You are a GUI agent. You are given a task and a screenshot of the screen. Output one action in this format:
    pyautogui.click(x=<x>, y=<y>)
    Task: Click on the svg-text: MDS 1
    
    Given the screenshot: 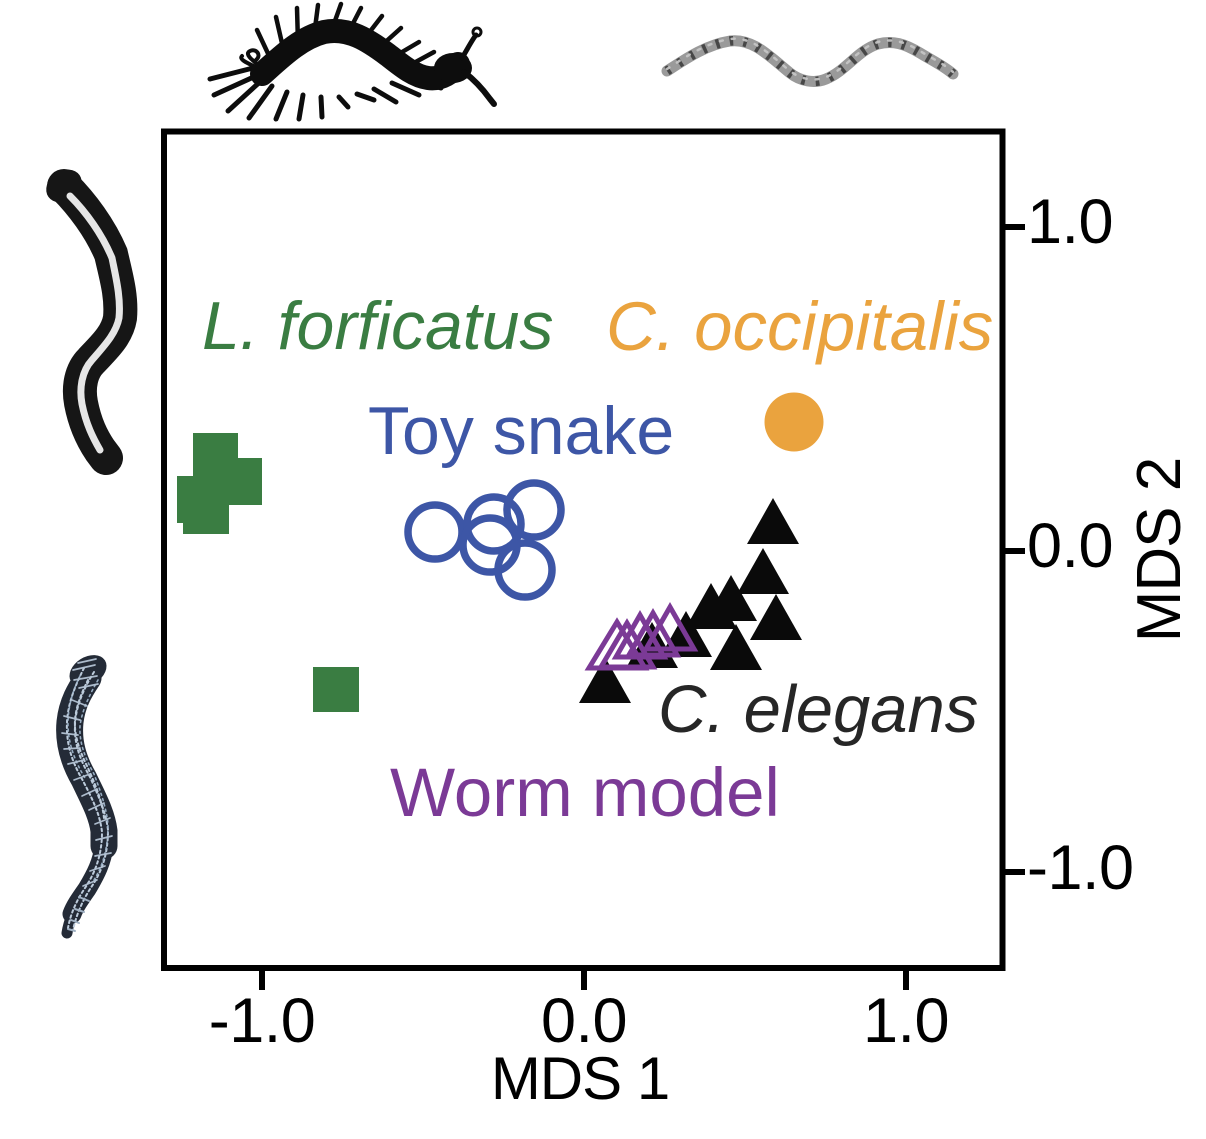 What is the action you would take?
    pyautogui.click(x=580, y=1078)
    